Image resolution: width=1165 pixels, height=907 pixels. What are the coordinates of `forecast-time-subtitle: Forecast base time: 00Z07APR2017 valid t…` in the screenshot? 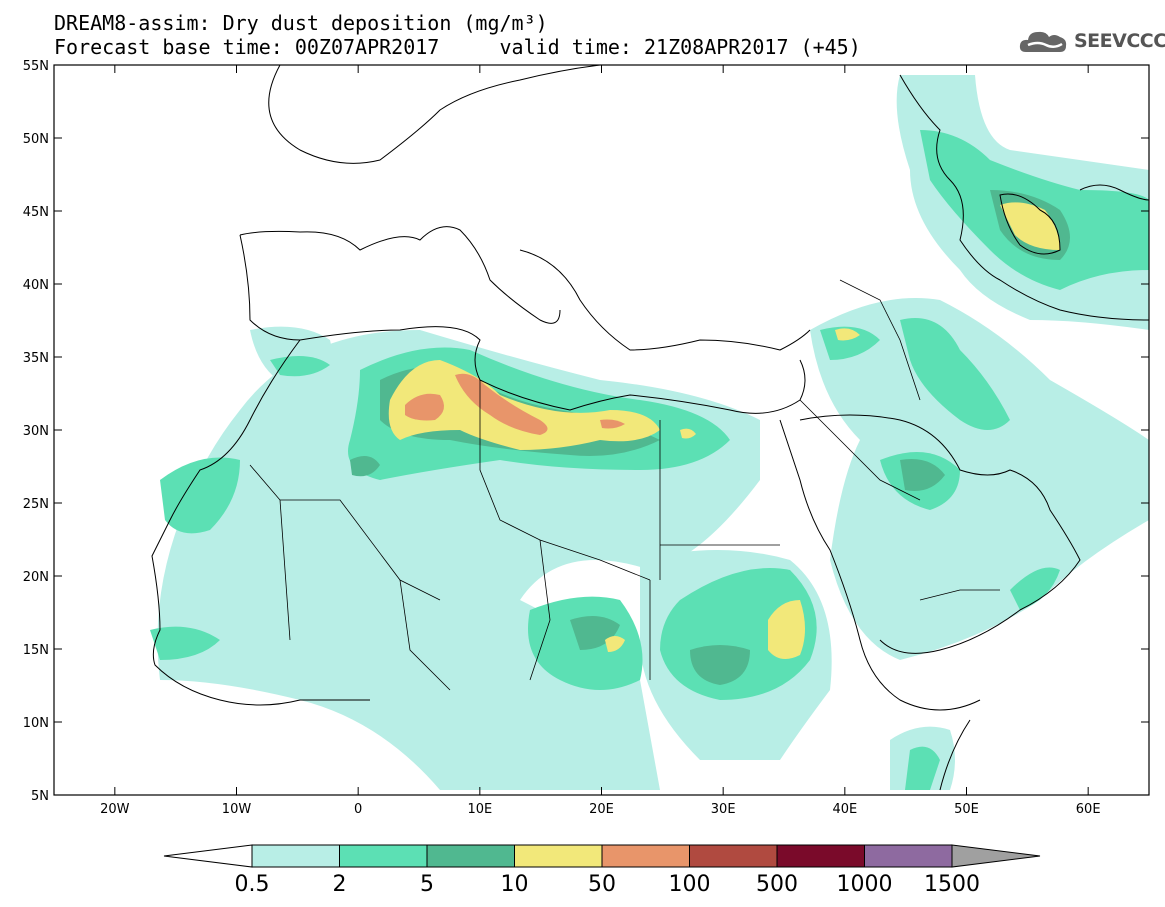 It's located at (457, 47).